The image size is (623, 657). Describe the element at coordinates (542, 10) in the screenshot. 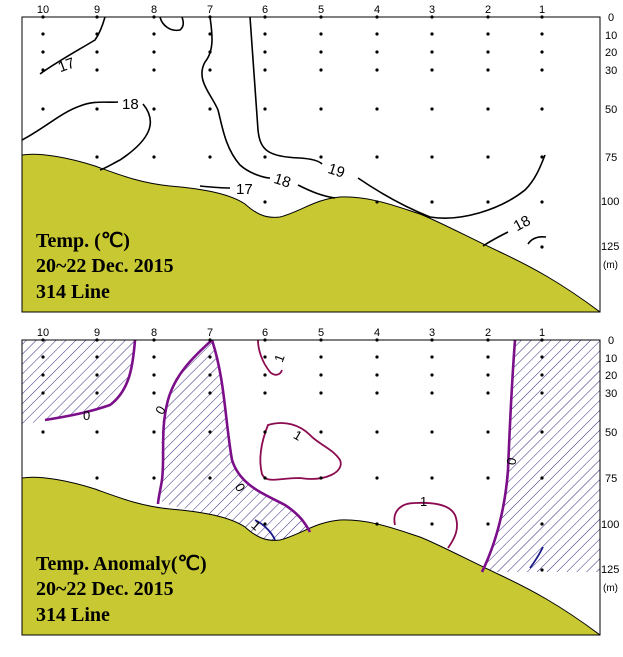

I see `station-label: 1` at that location.